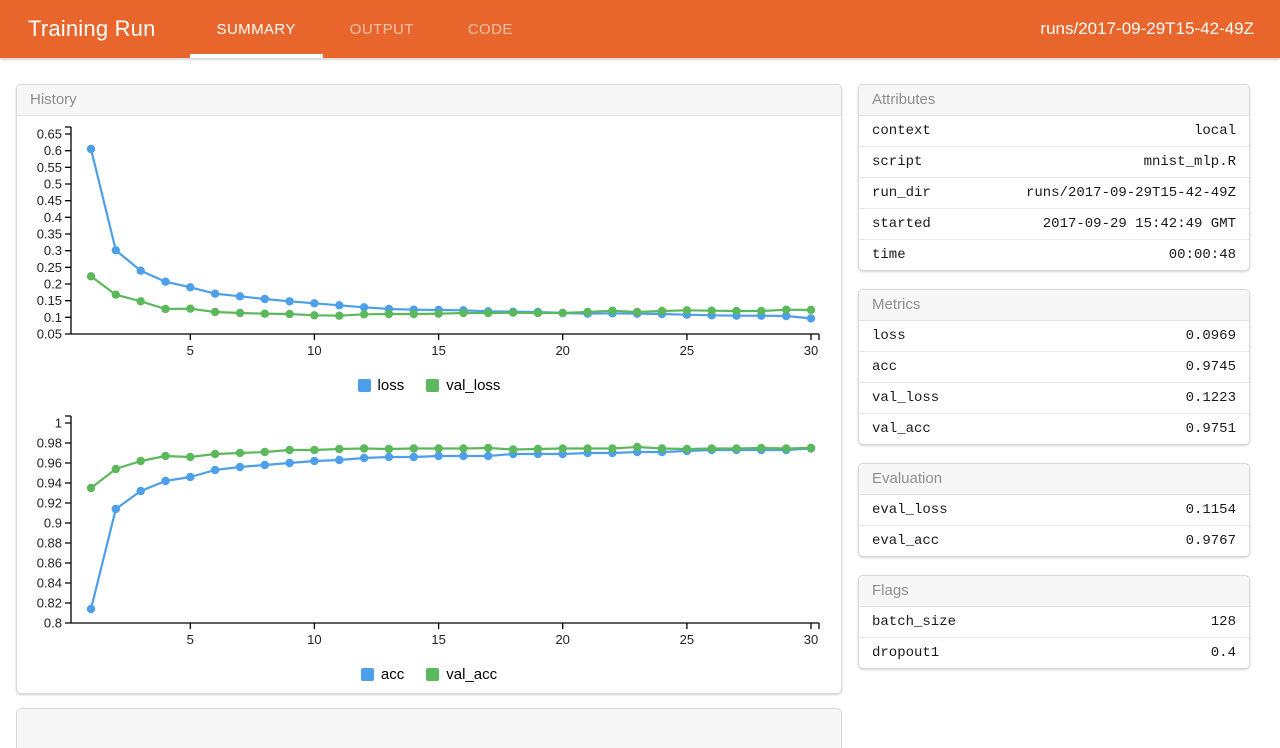  Describe the element at coordinates (889, 336) in the screenshot. I see `row-key: loss` at that location.